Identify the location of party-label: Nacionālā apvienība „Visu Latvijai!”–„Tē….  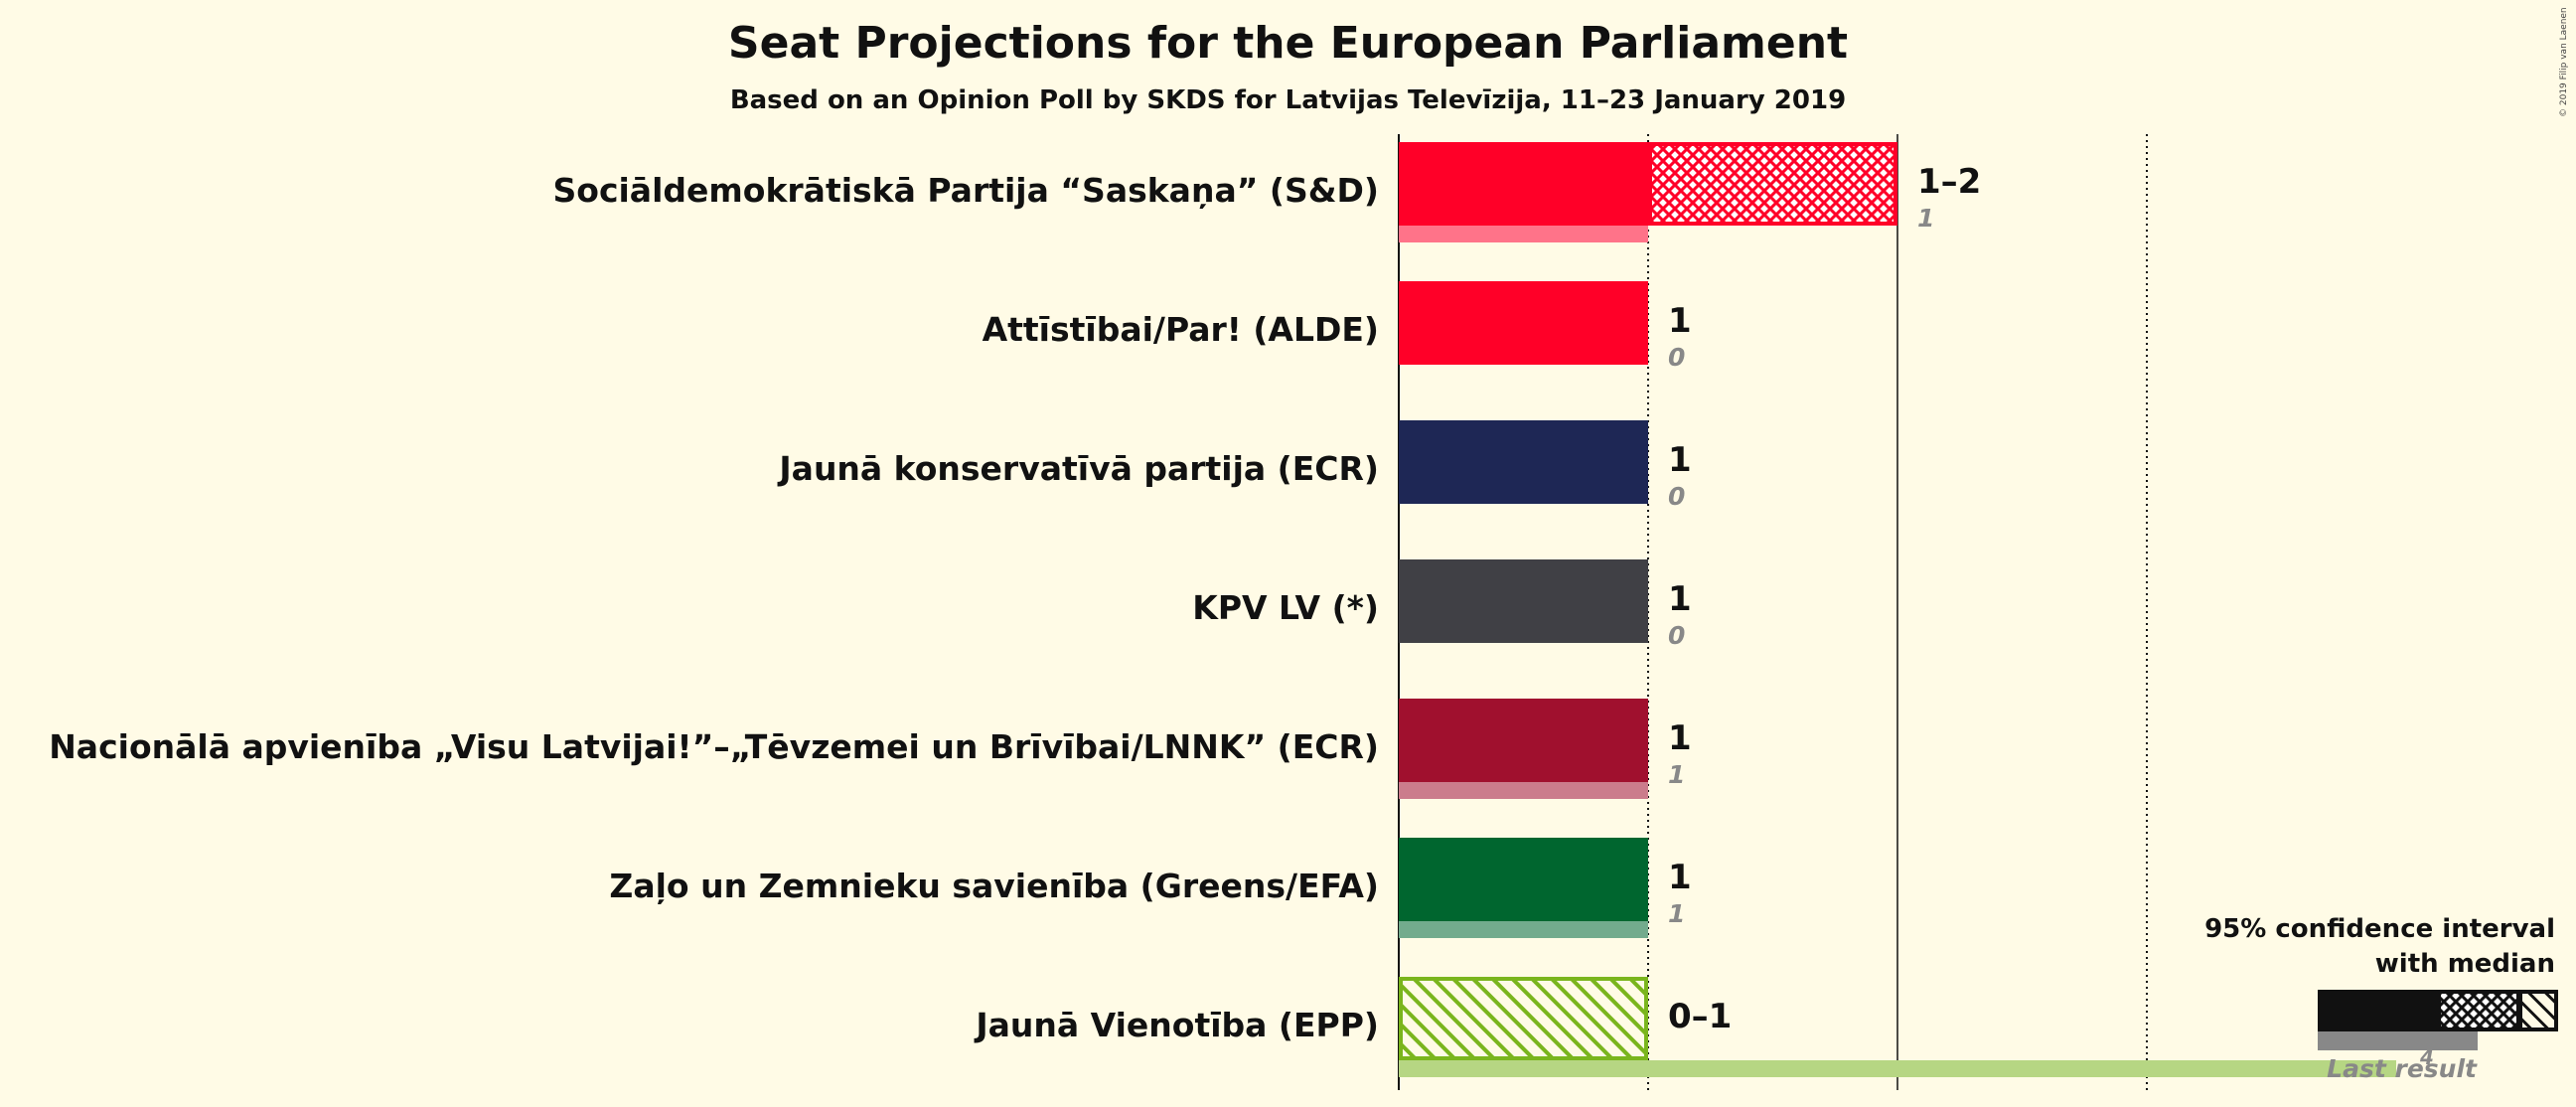
(714, 747).